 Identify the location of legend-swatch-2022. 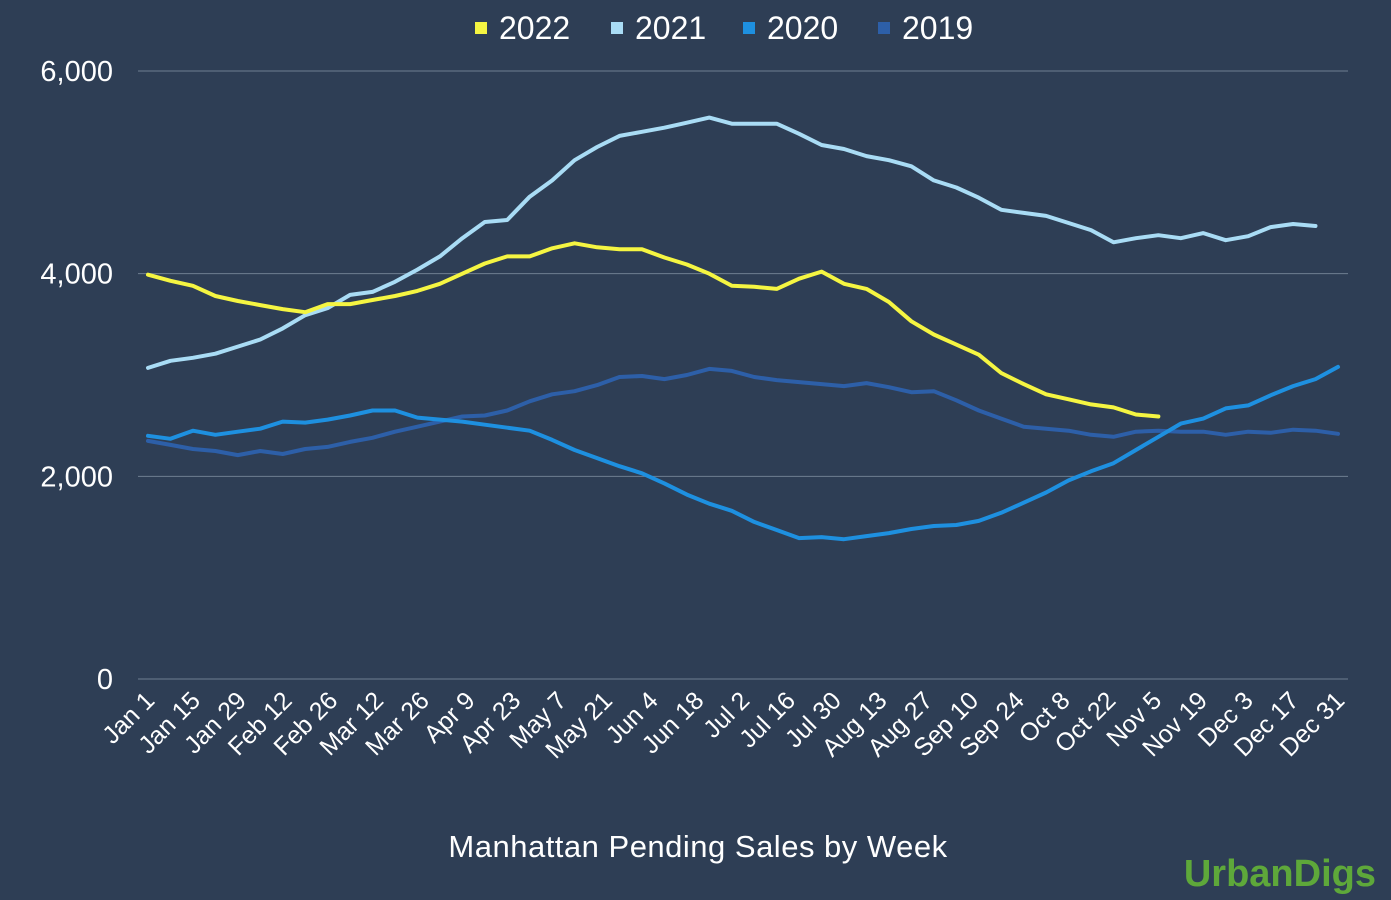
(481, 28).